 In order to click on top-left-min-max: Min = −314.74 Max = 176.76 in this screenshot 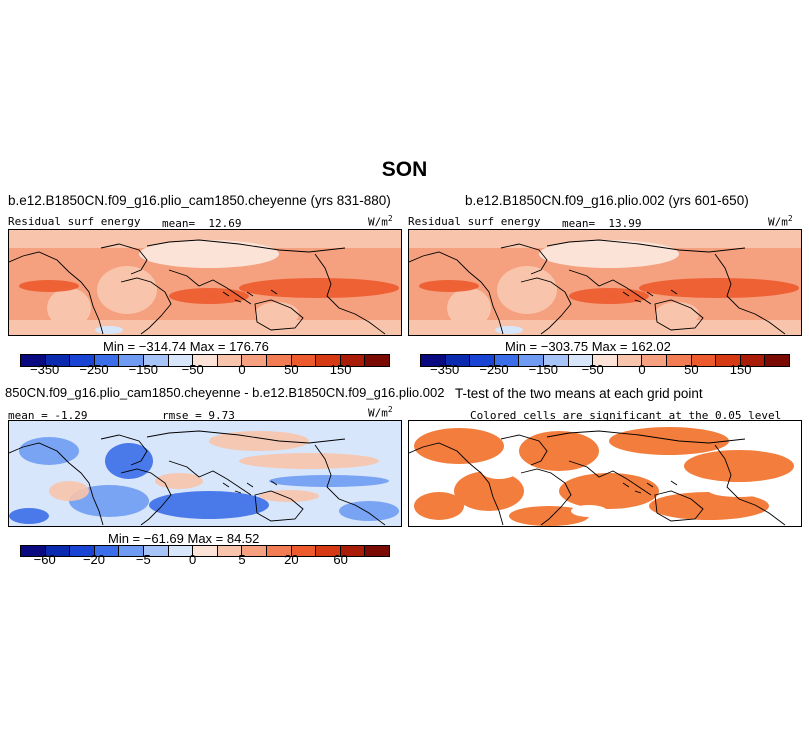, I will do `click(186, 346)`.